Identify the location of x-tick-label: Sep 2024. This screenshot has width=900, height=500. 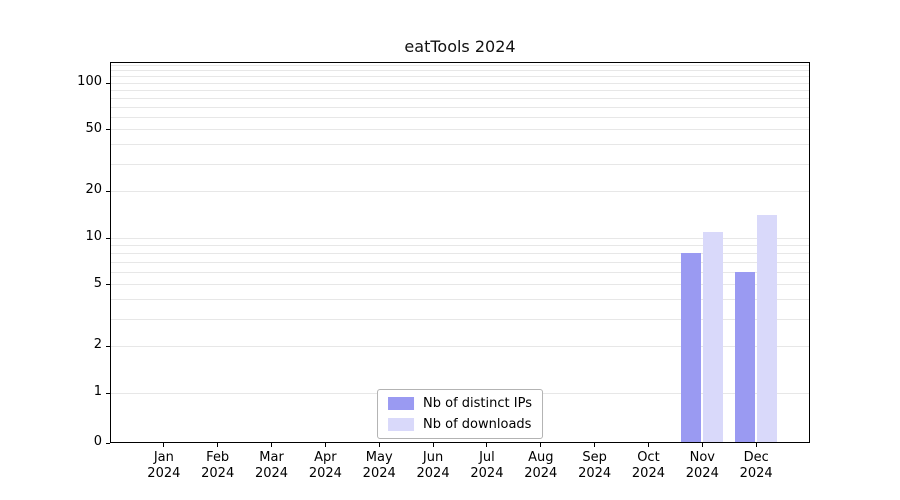
(595, 465).